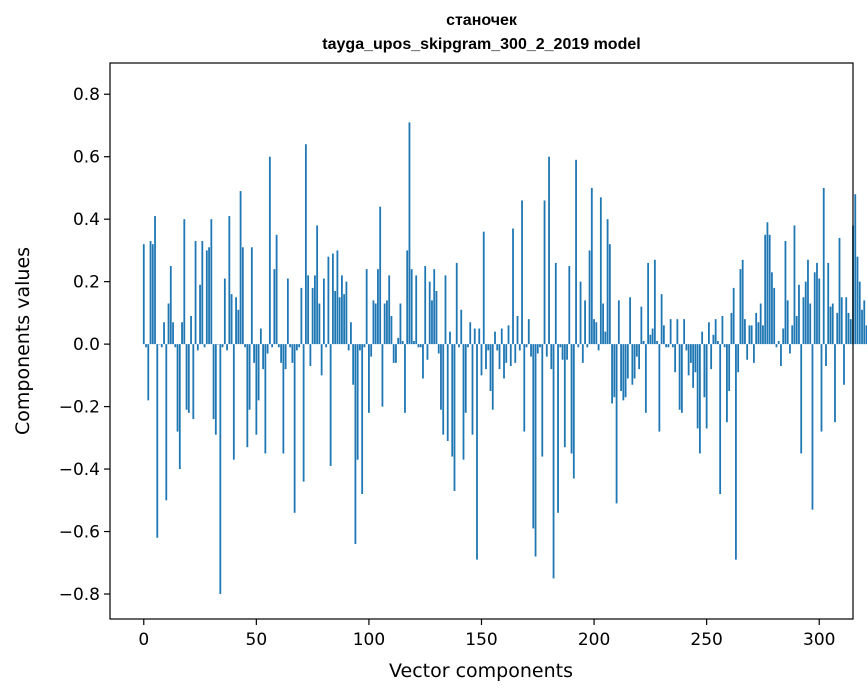 The image size is (867, 696). I want to click on y-axis-label: Components values, so click(23, 341).